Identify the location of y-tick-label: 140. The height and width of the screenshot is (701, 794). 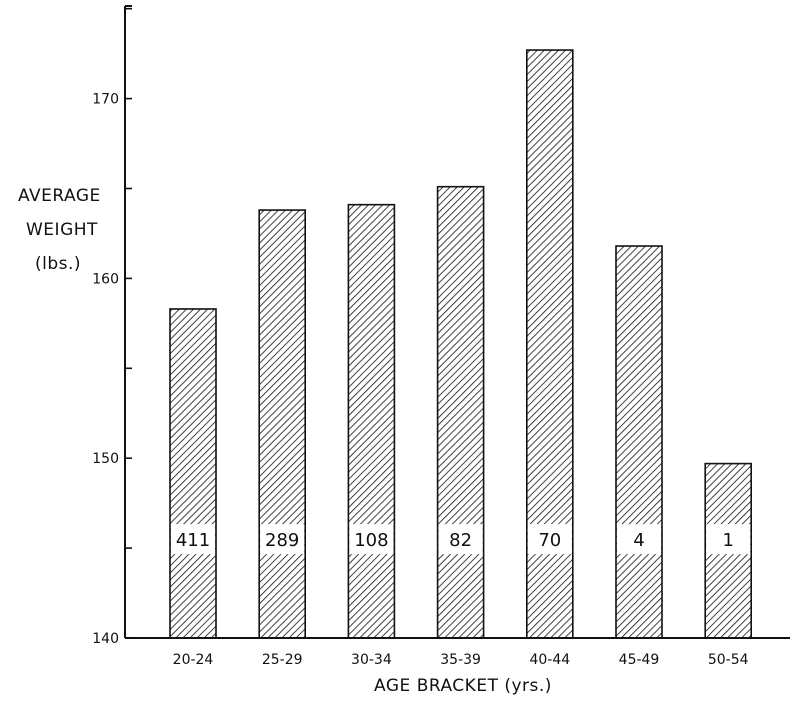
(105, 639).